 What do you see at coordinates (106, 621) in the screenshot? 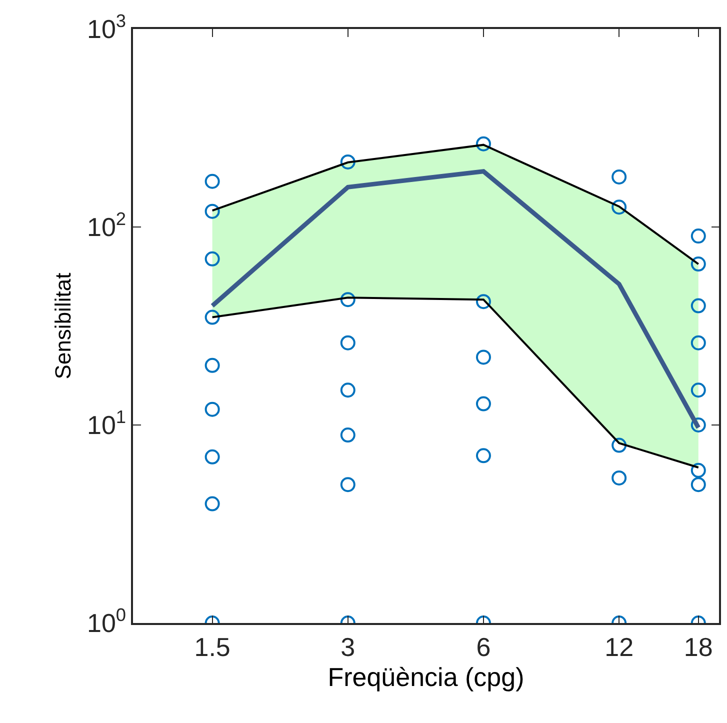
I see `y-tick-label: 10$^{0}$` at bounding box center [106, 621].